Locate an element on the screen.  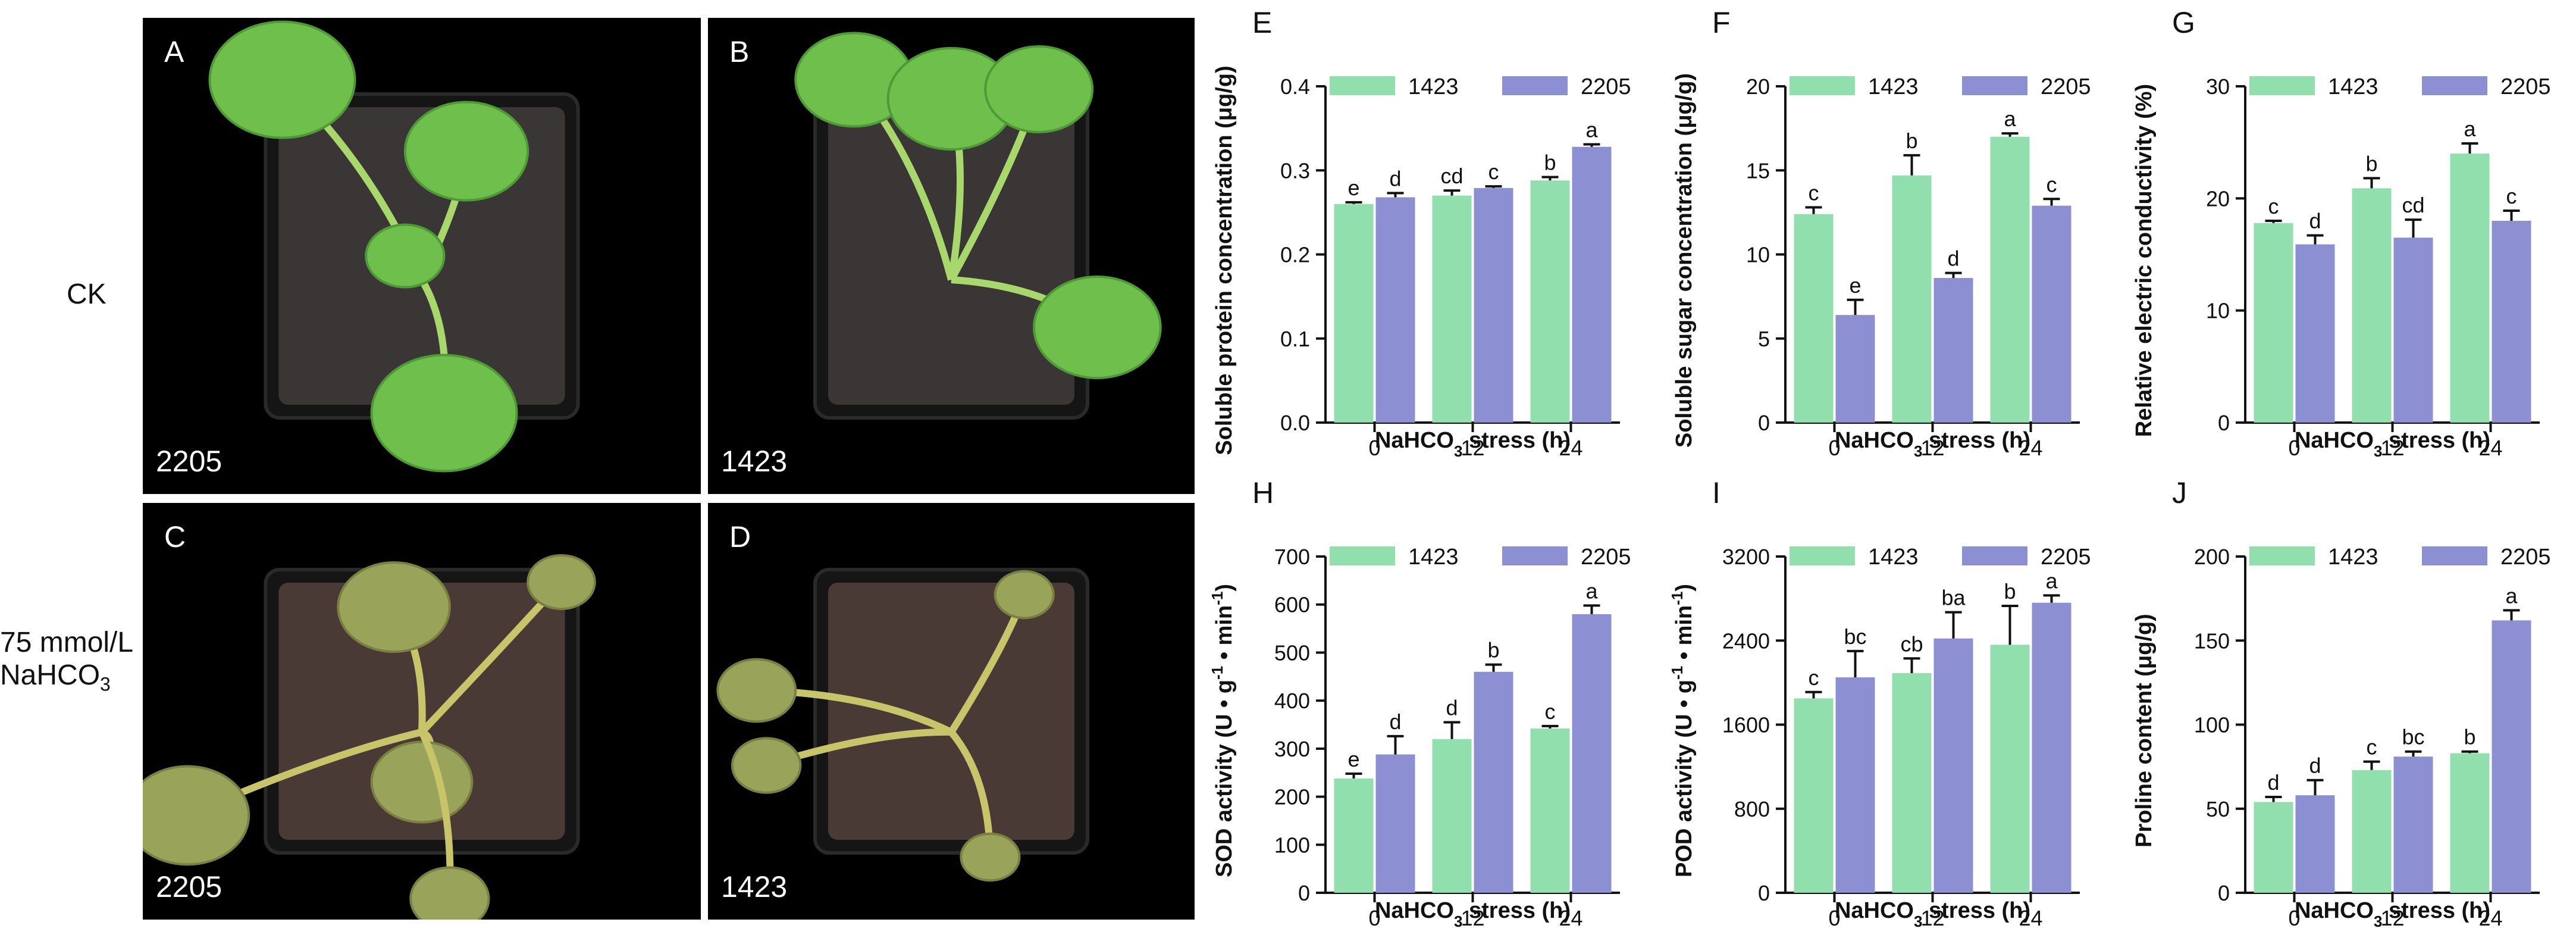
y-axis-title: POD activity (U • g-1 • min-1) is located at coordinates (1682, 730).